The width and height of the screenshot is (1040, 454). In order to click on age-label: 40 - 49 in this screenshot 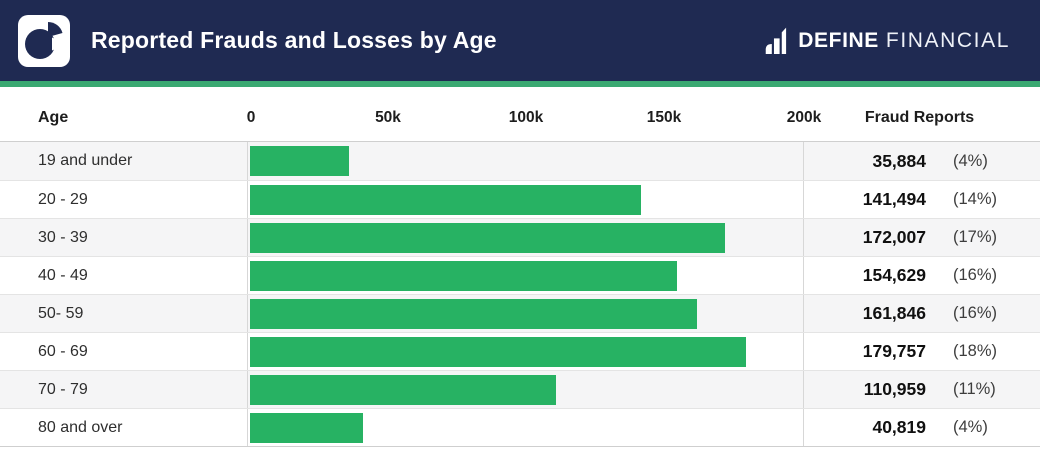, I will do `click(63, 275)`.